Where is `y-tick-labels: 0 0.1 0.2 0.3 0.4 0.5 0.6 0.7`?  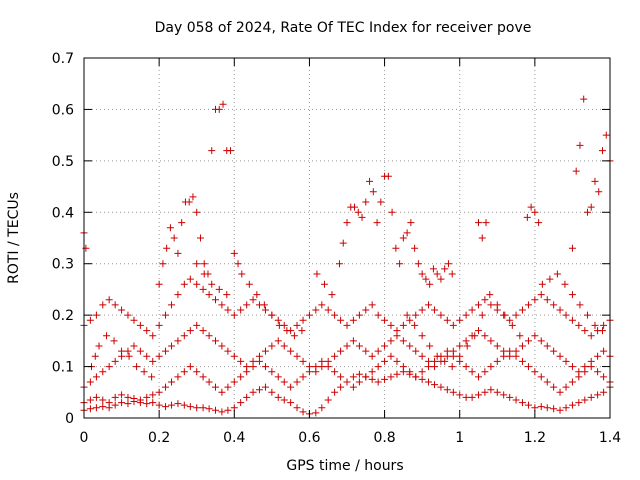 y-tick-labels: 0 0.1 0.2 0.3 0.4 0.5 0.6 0.7 is located at coordinates (63, 239).